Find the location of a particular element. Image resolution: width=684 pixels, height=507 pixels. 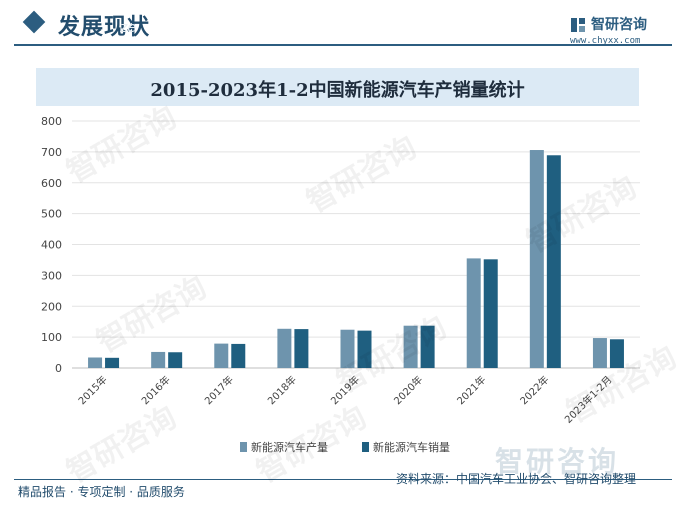

y-tick-label: 700 is located at coordinates (51, 152).